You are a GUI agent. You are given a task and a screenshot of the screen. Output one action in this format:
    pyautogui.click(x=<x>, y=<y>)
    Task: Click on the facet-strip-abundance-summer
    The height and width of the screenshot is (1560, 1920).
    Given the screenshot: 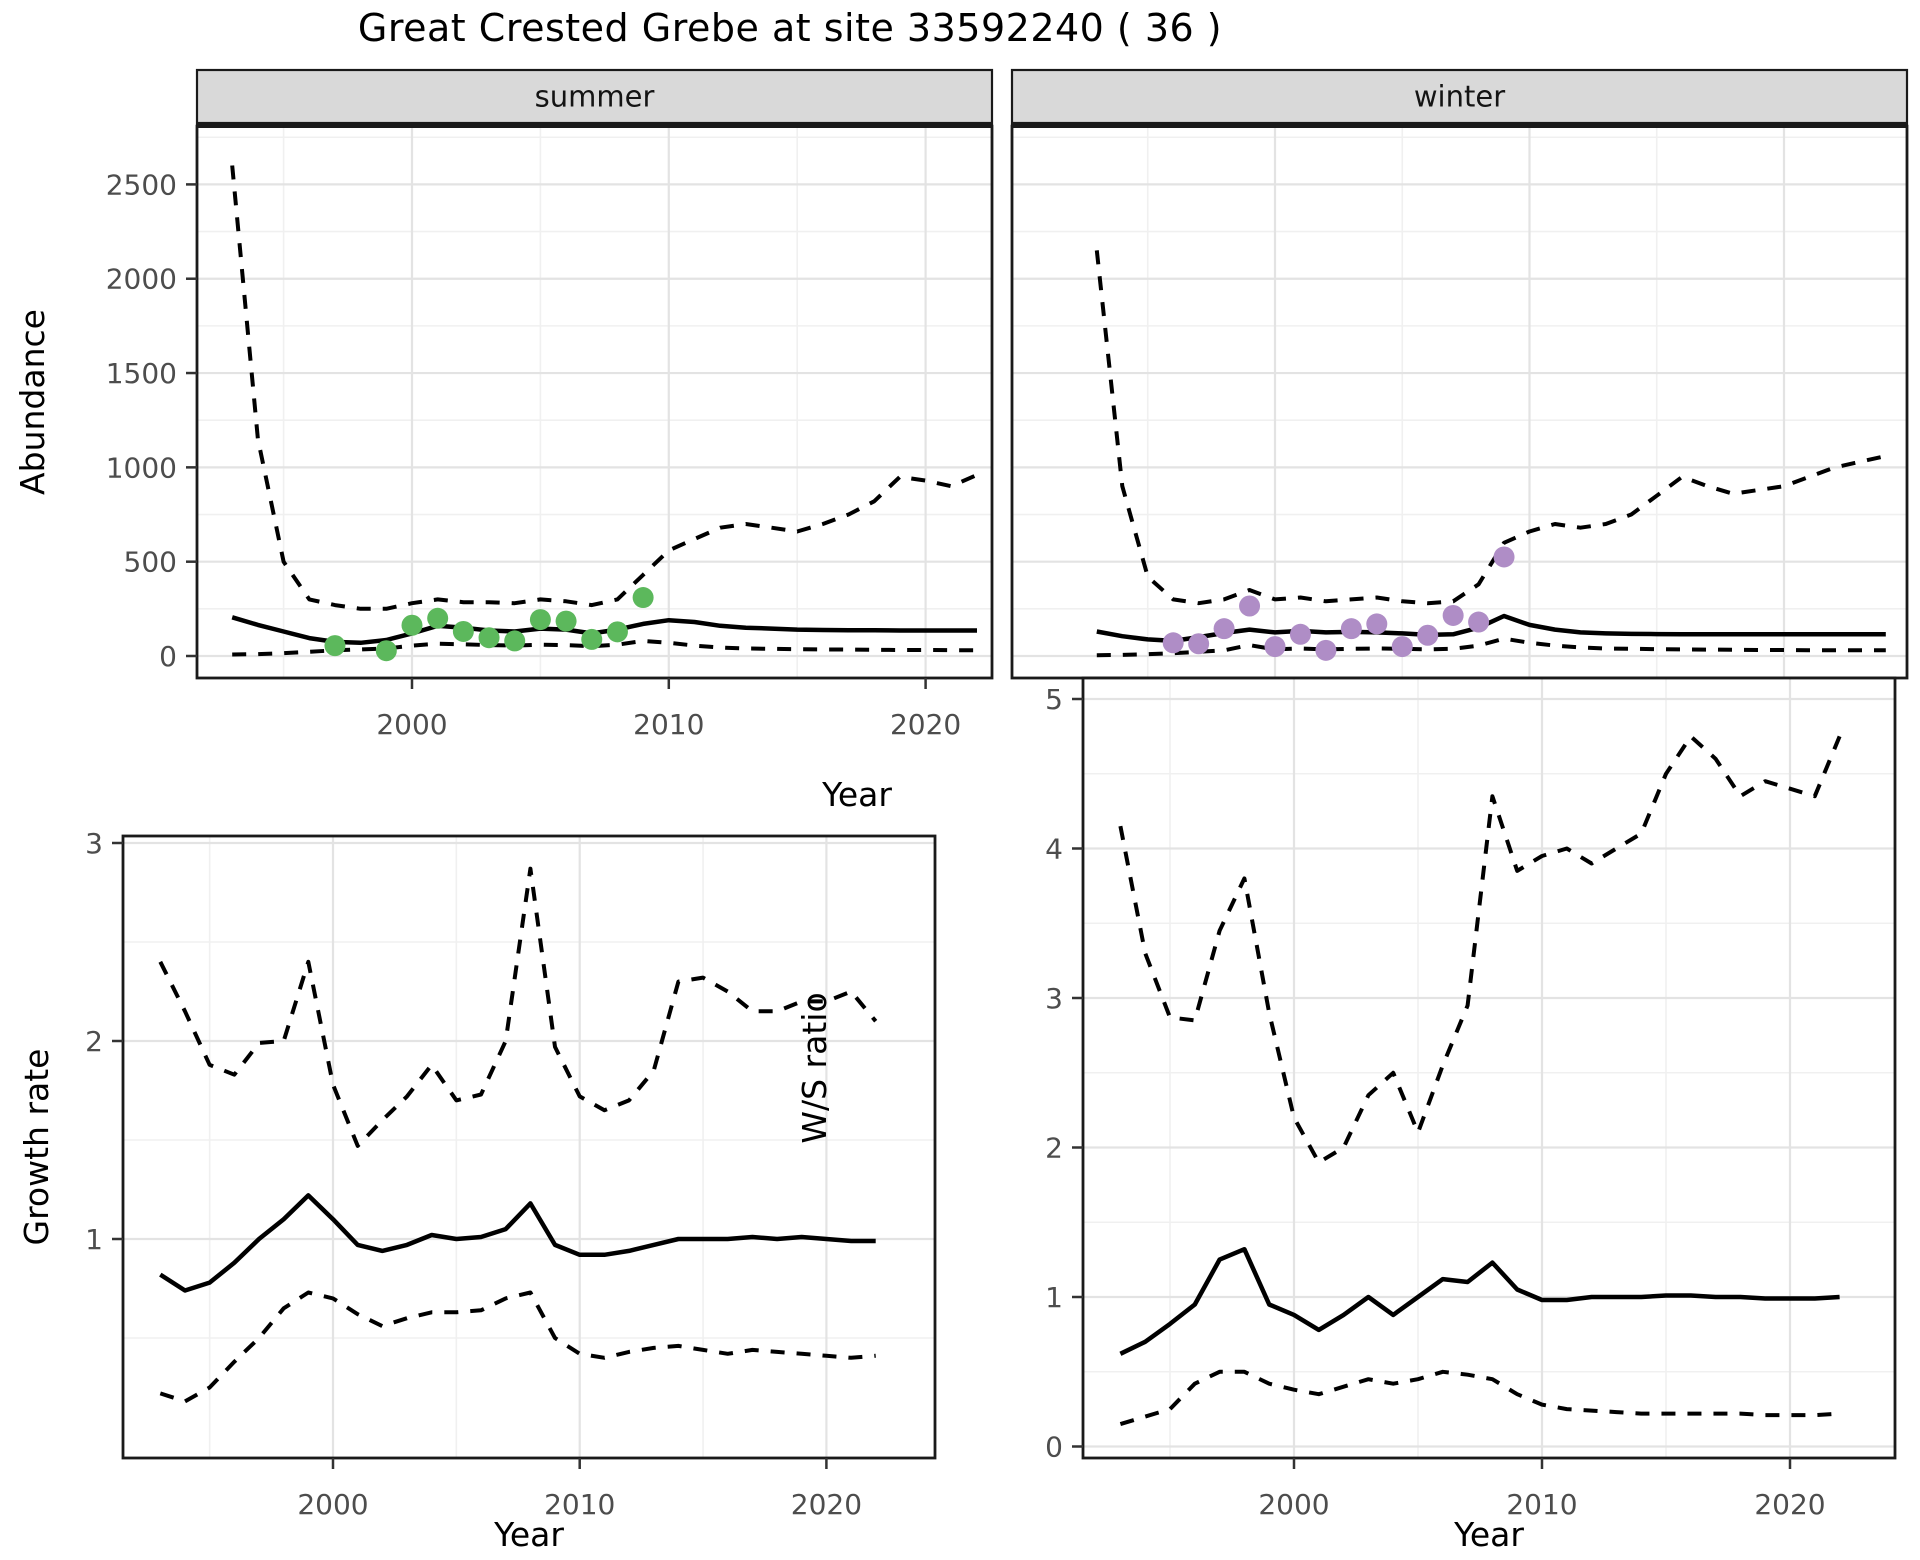 What is the action you would take?
    pyautogui.click(x=594, y=96)
    